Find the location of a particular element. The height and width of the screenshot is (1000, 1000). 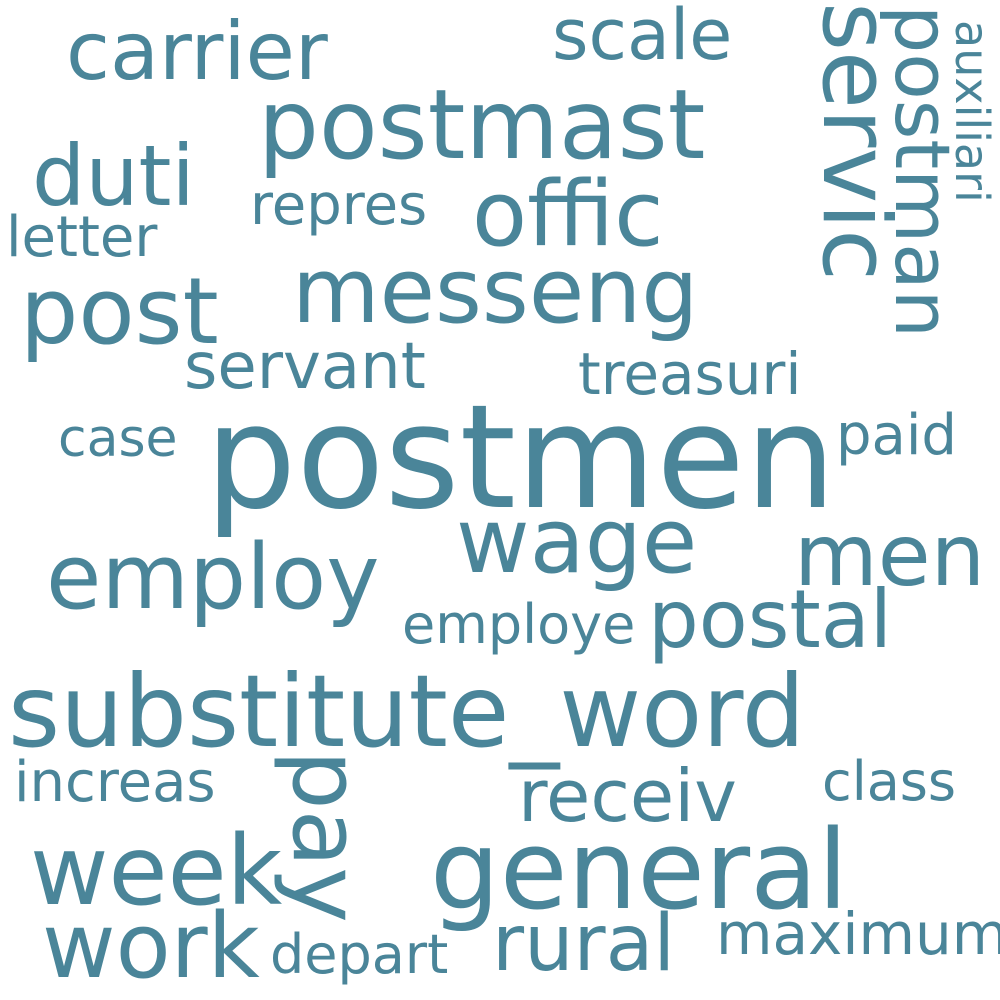

word-work: work is located at coordinates (151, 946).